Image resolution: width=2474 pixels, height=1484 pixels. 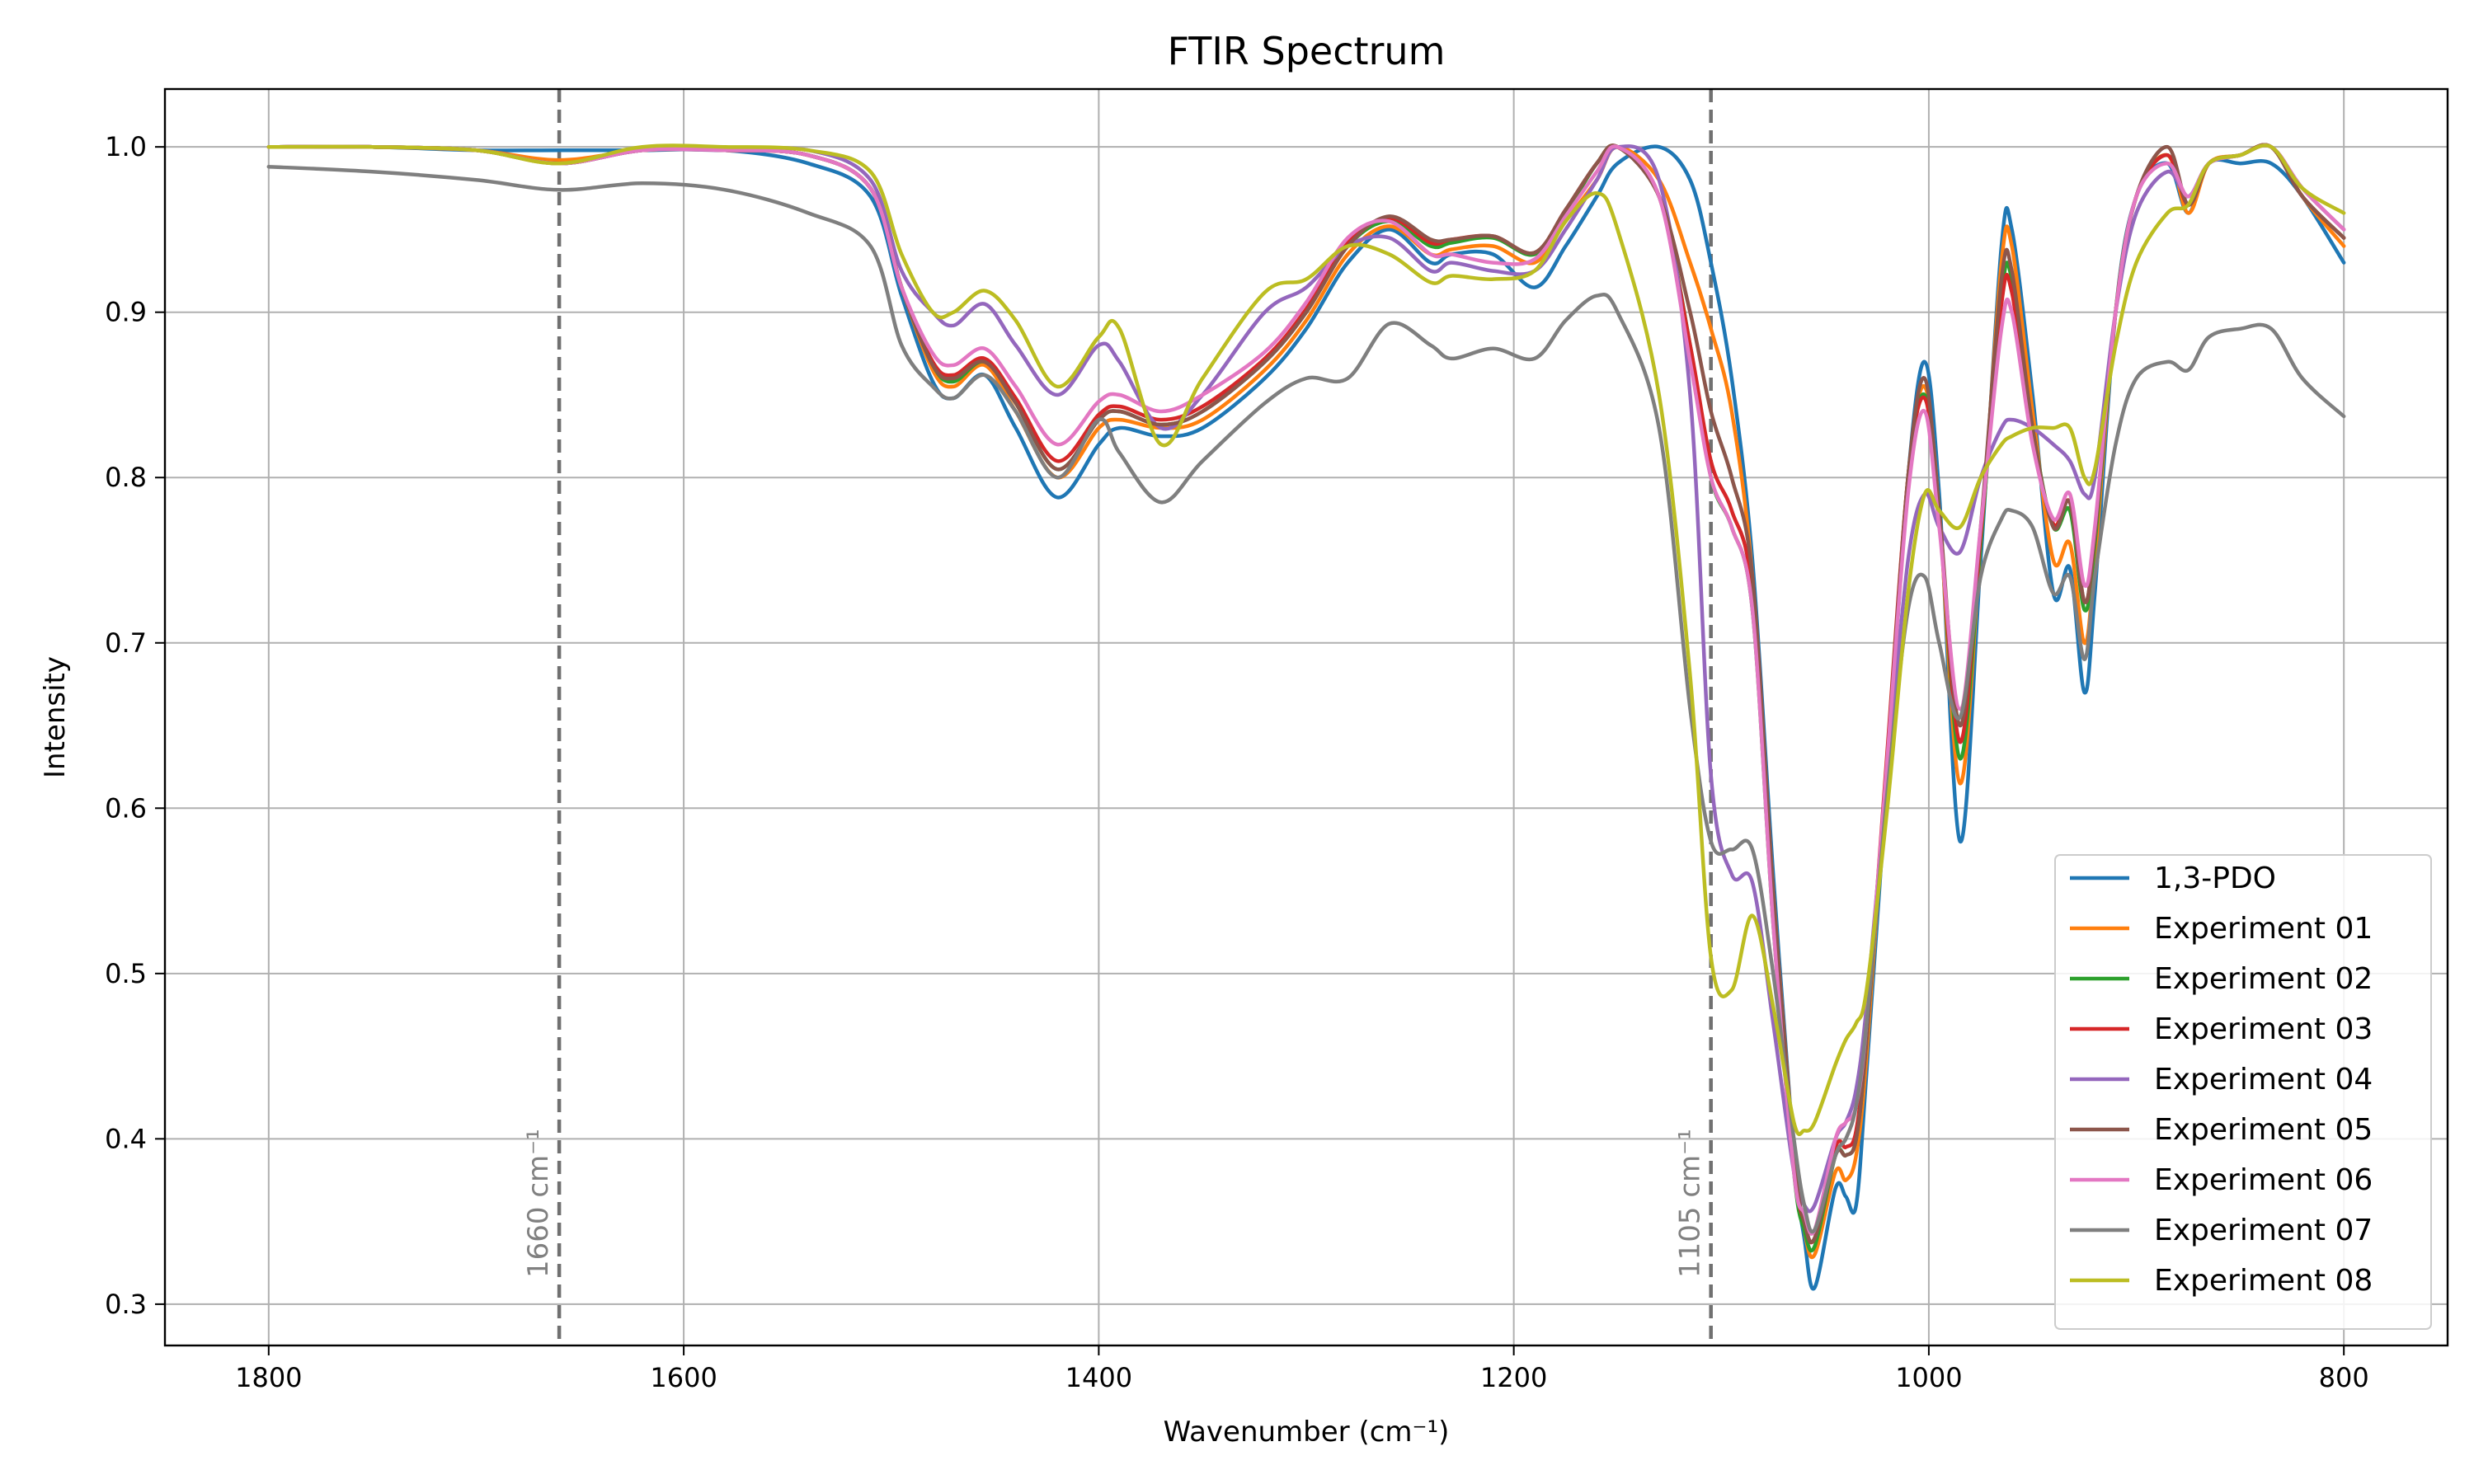 I want to click on reference-line-label: 1105 cm⁻¹, so click(x=1690, y=1203).